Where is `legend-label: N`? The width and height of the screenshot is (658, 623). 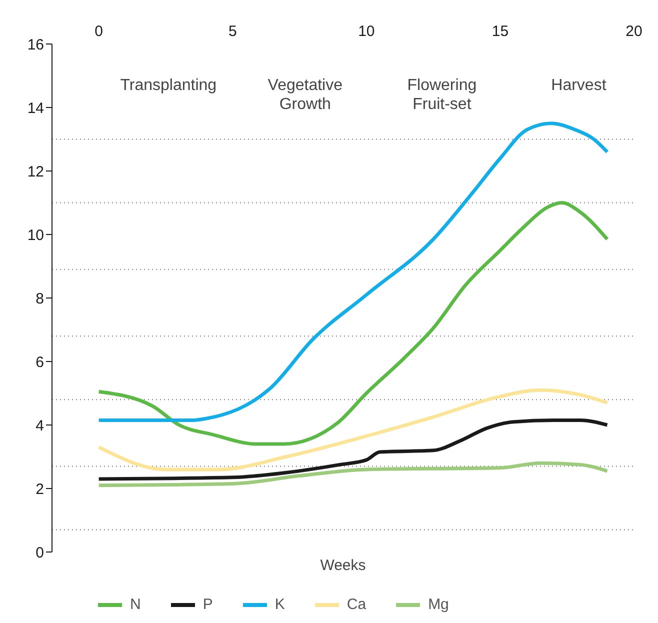 legend-label: N is located at coordinates (135, 604).